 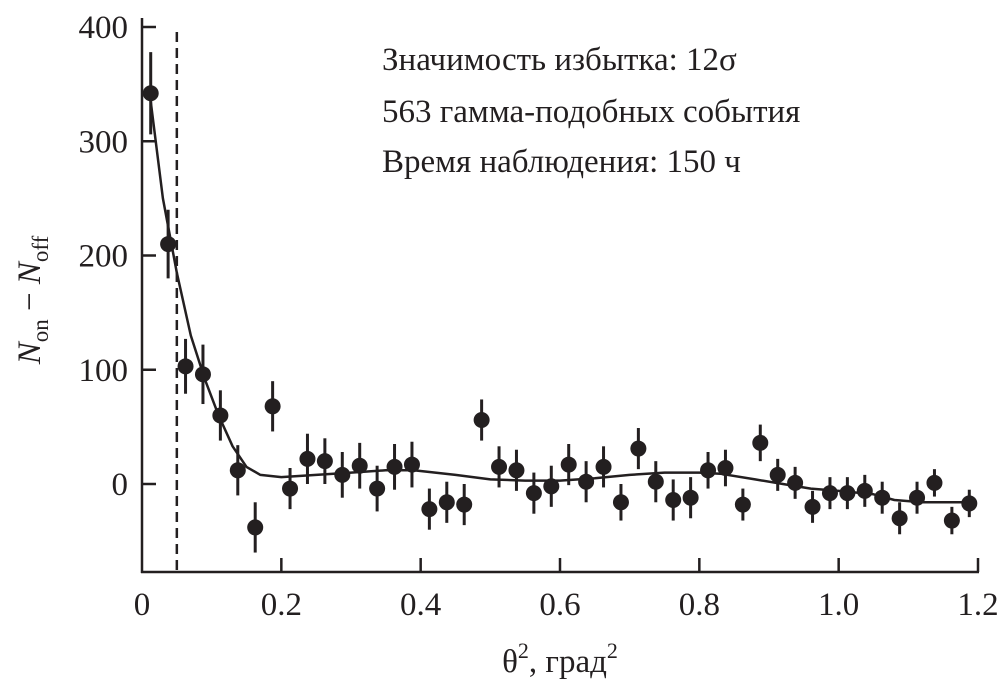 I want to click on y-label-n1: N, so click(x=30, y=352).